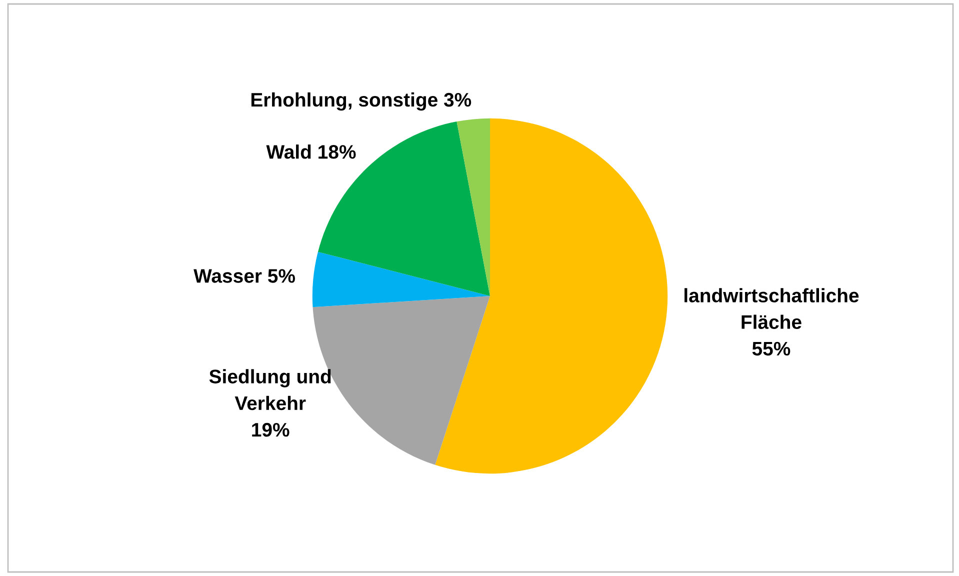  I want to click on slice-label: Siedlung und Verkehr, so click(270, 389).